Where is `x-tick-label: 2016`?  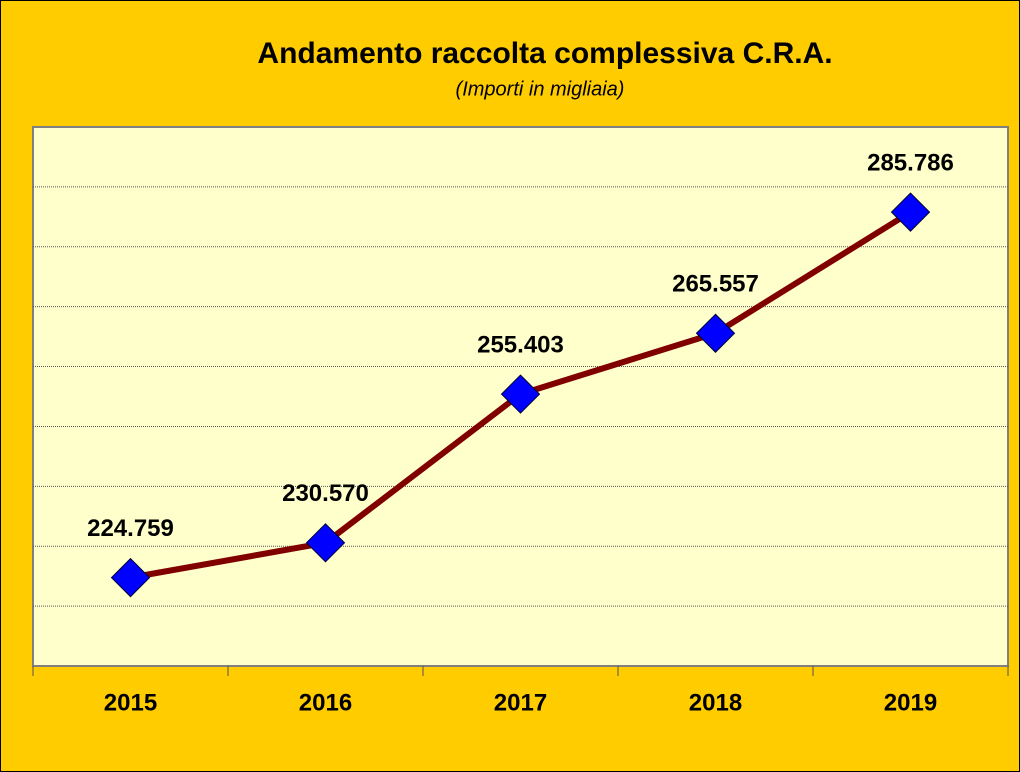 x-tick-label: 2016 is located at coordinates (325, 702).